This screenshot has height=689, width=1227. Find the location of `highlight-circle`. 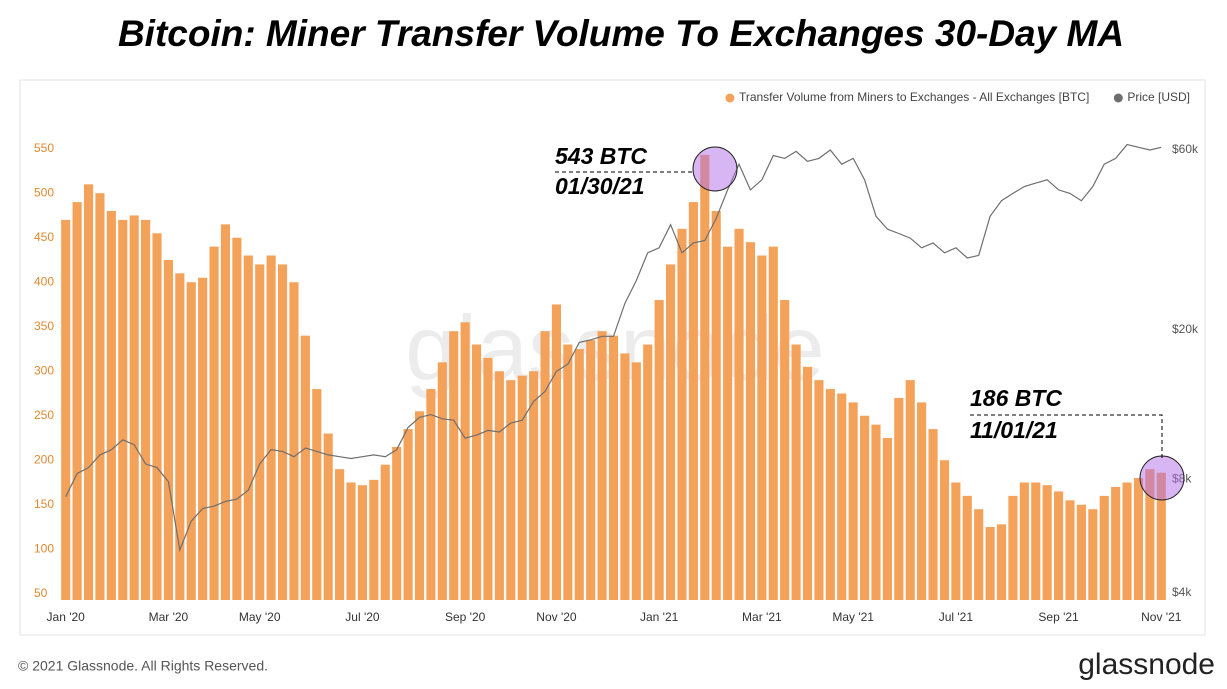

highlight-circle is located at coordinates (1162, 478).